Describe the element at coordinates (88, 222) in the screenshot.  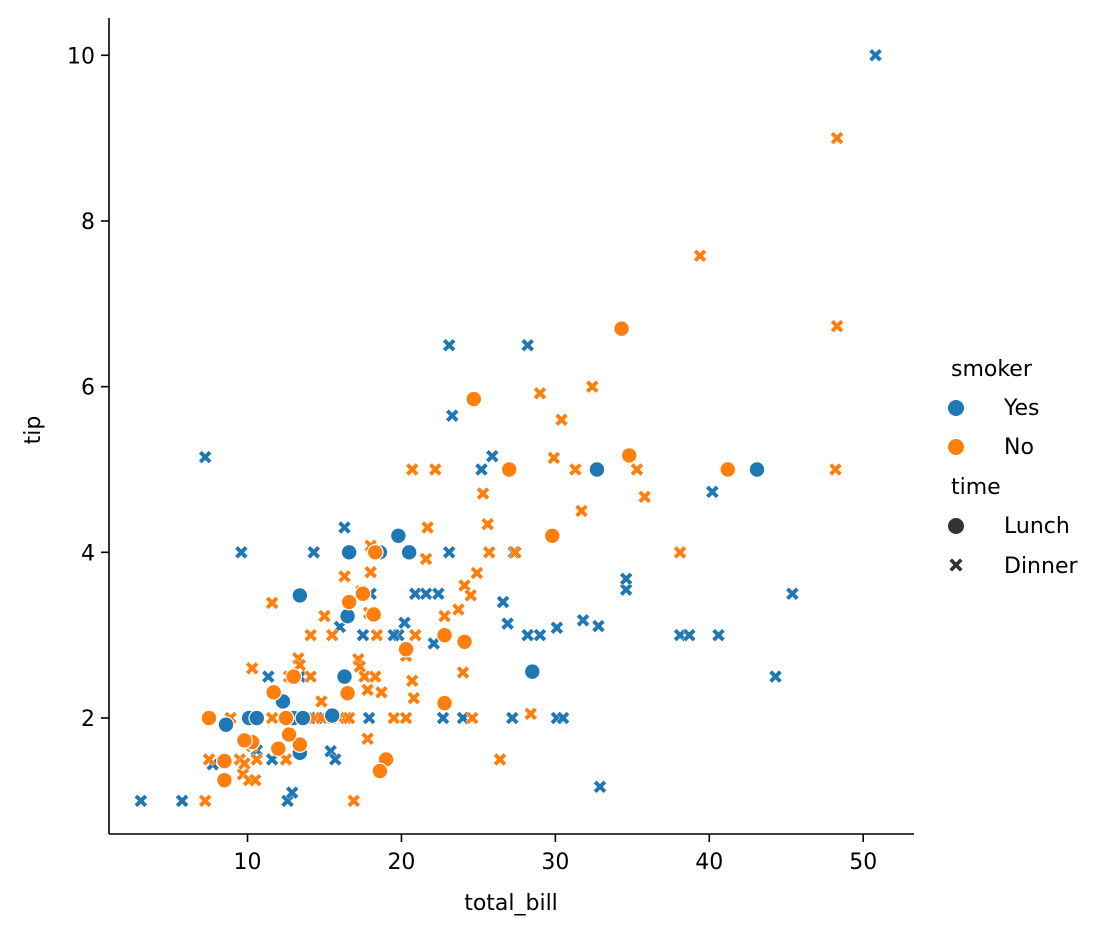
I see `y-tick-label: 8` at that location.